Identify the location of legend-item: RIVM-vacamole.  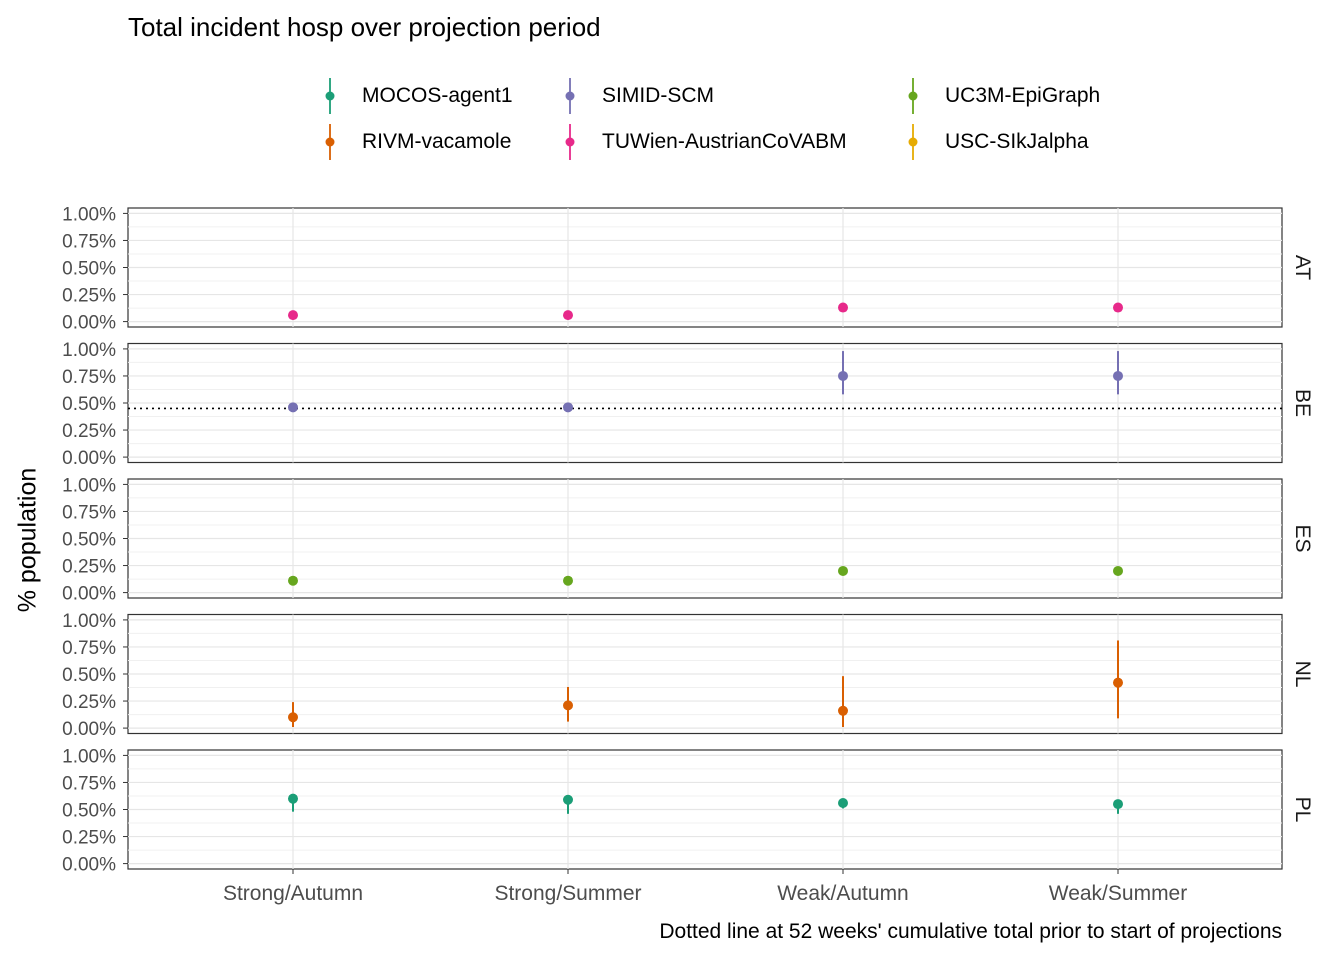
(410, 142).